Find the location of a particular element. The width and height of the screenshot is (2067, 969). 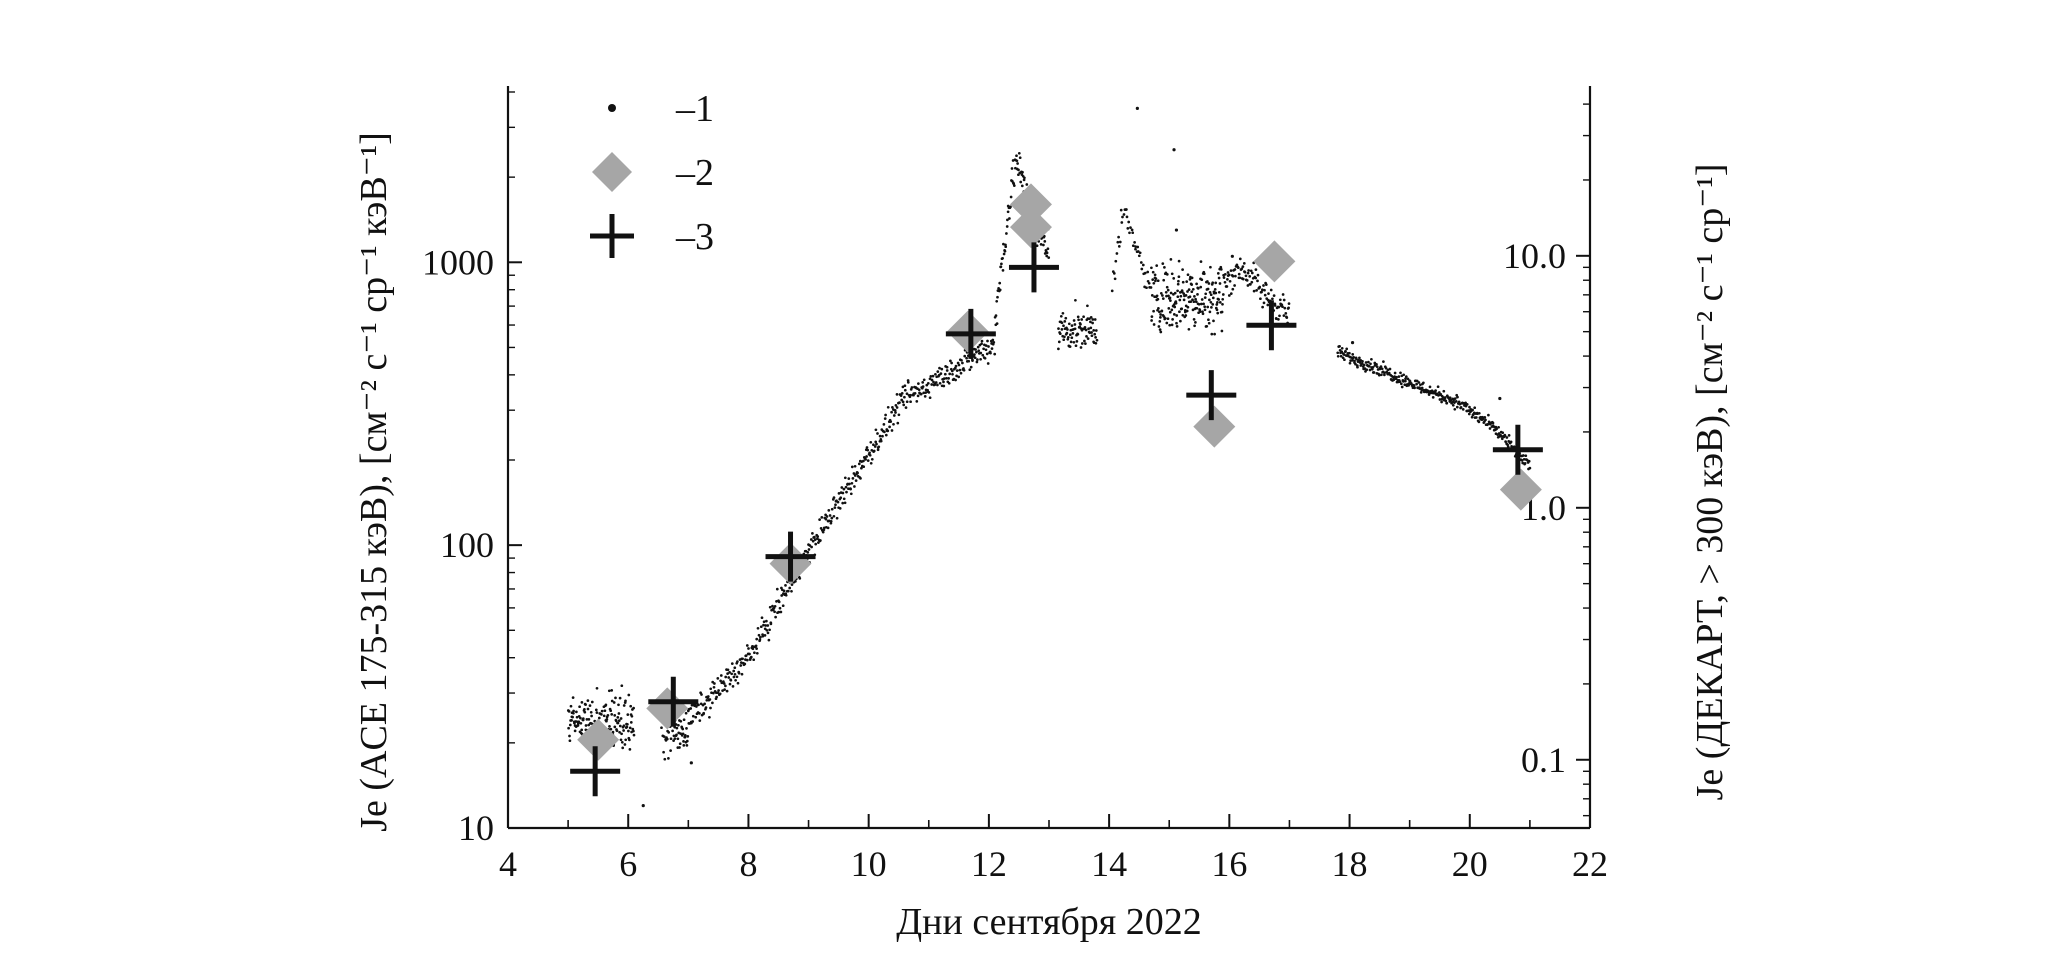

x-tick-label: 14 is located at coordinates (1109, 864).